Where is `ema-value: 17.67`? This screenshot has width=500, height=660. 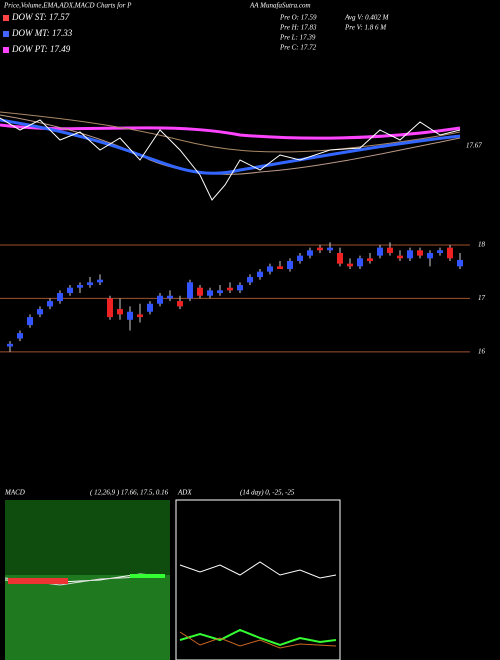
ema-value: 17.67 is located at coordinates (474, 146).